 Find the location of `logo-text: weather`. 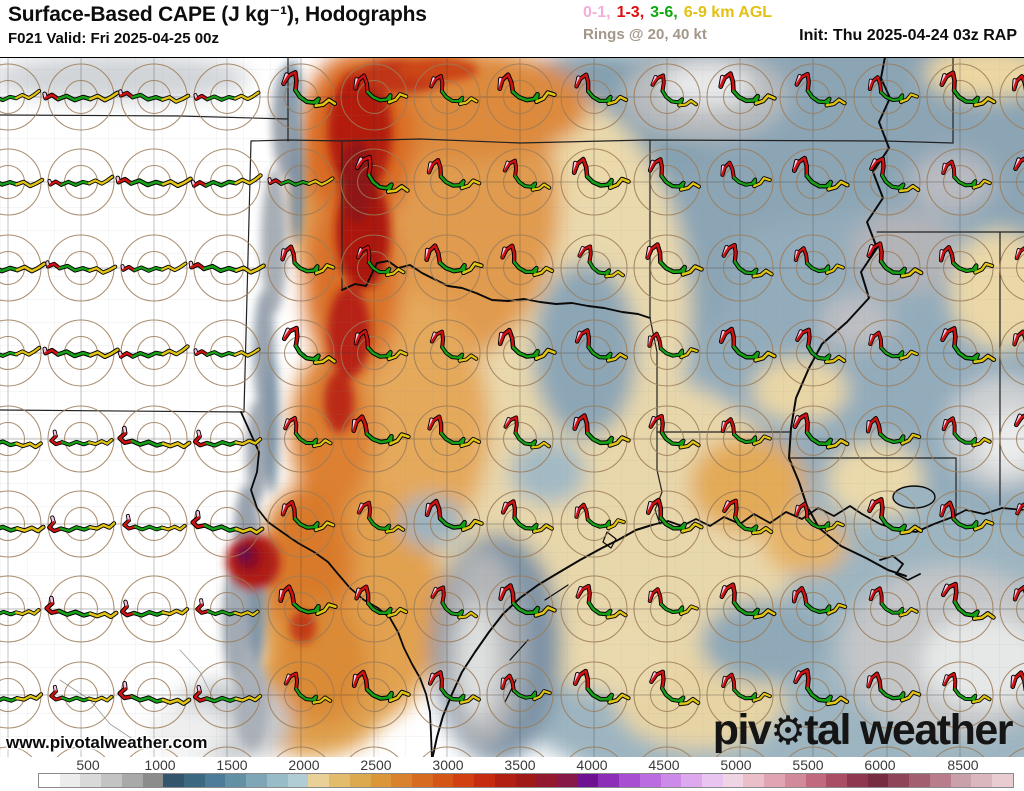

logo-text: weather is located at coordinates (936, 730).